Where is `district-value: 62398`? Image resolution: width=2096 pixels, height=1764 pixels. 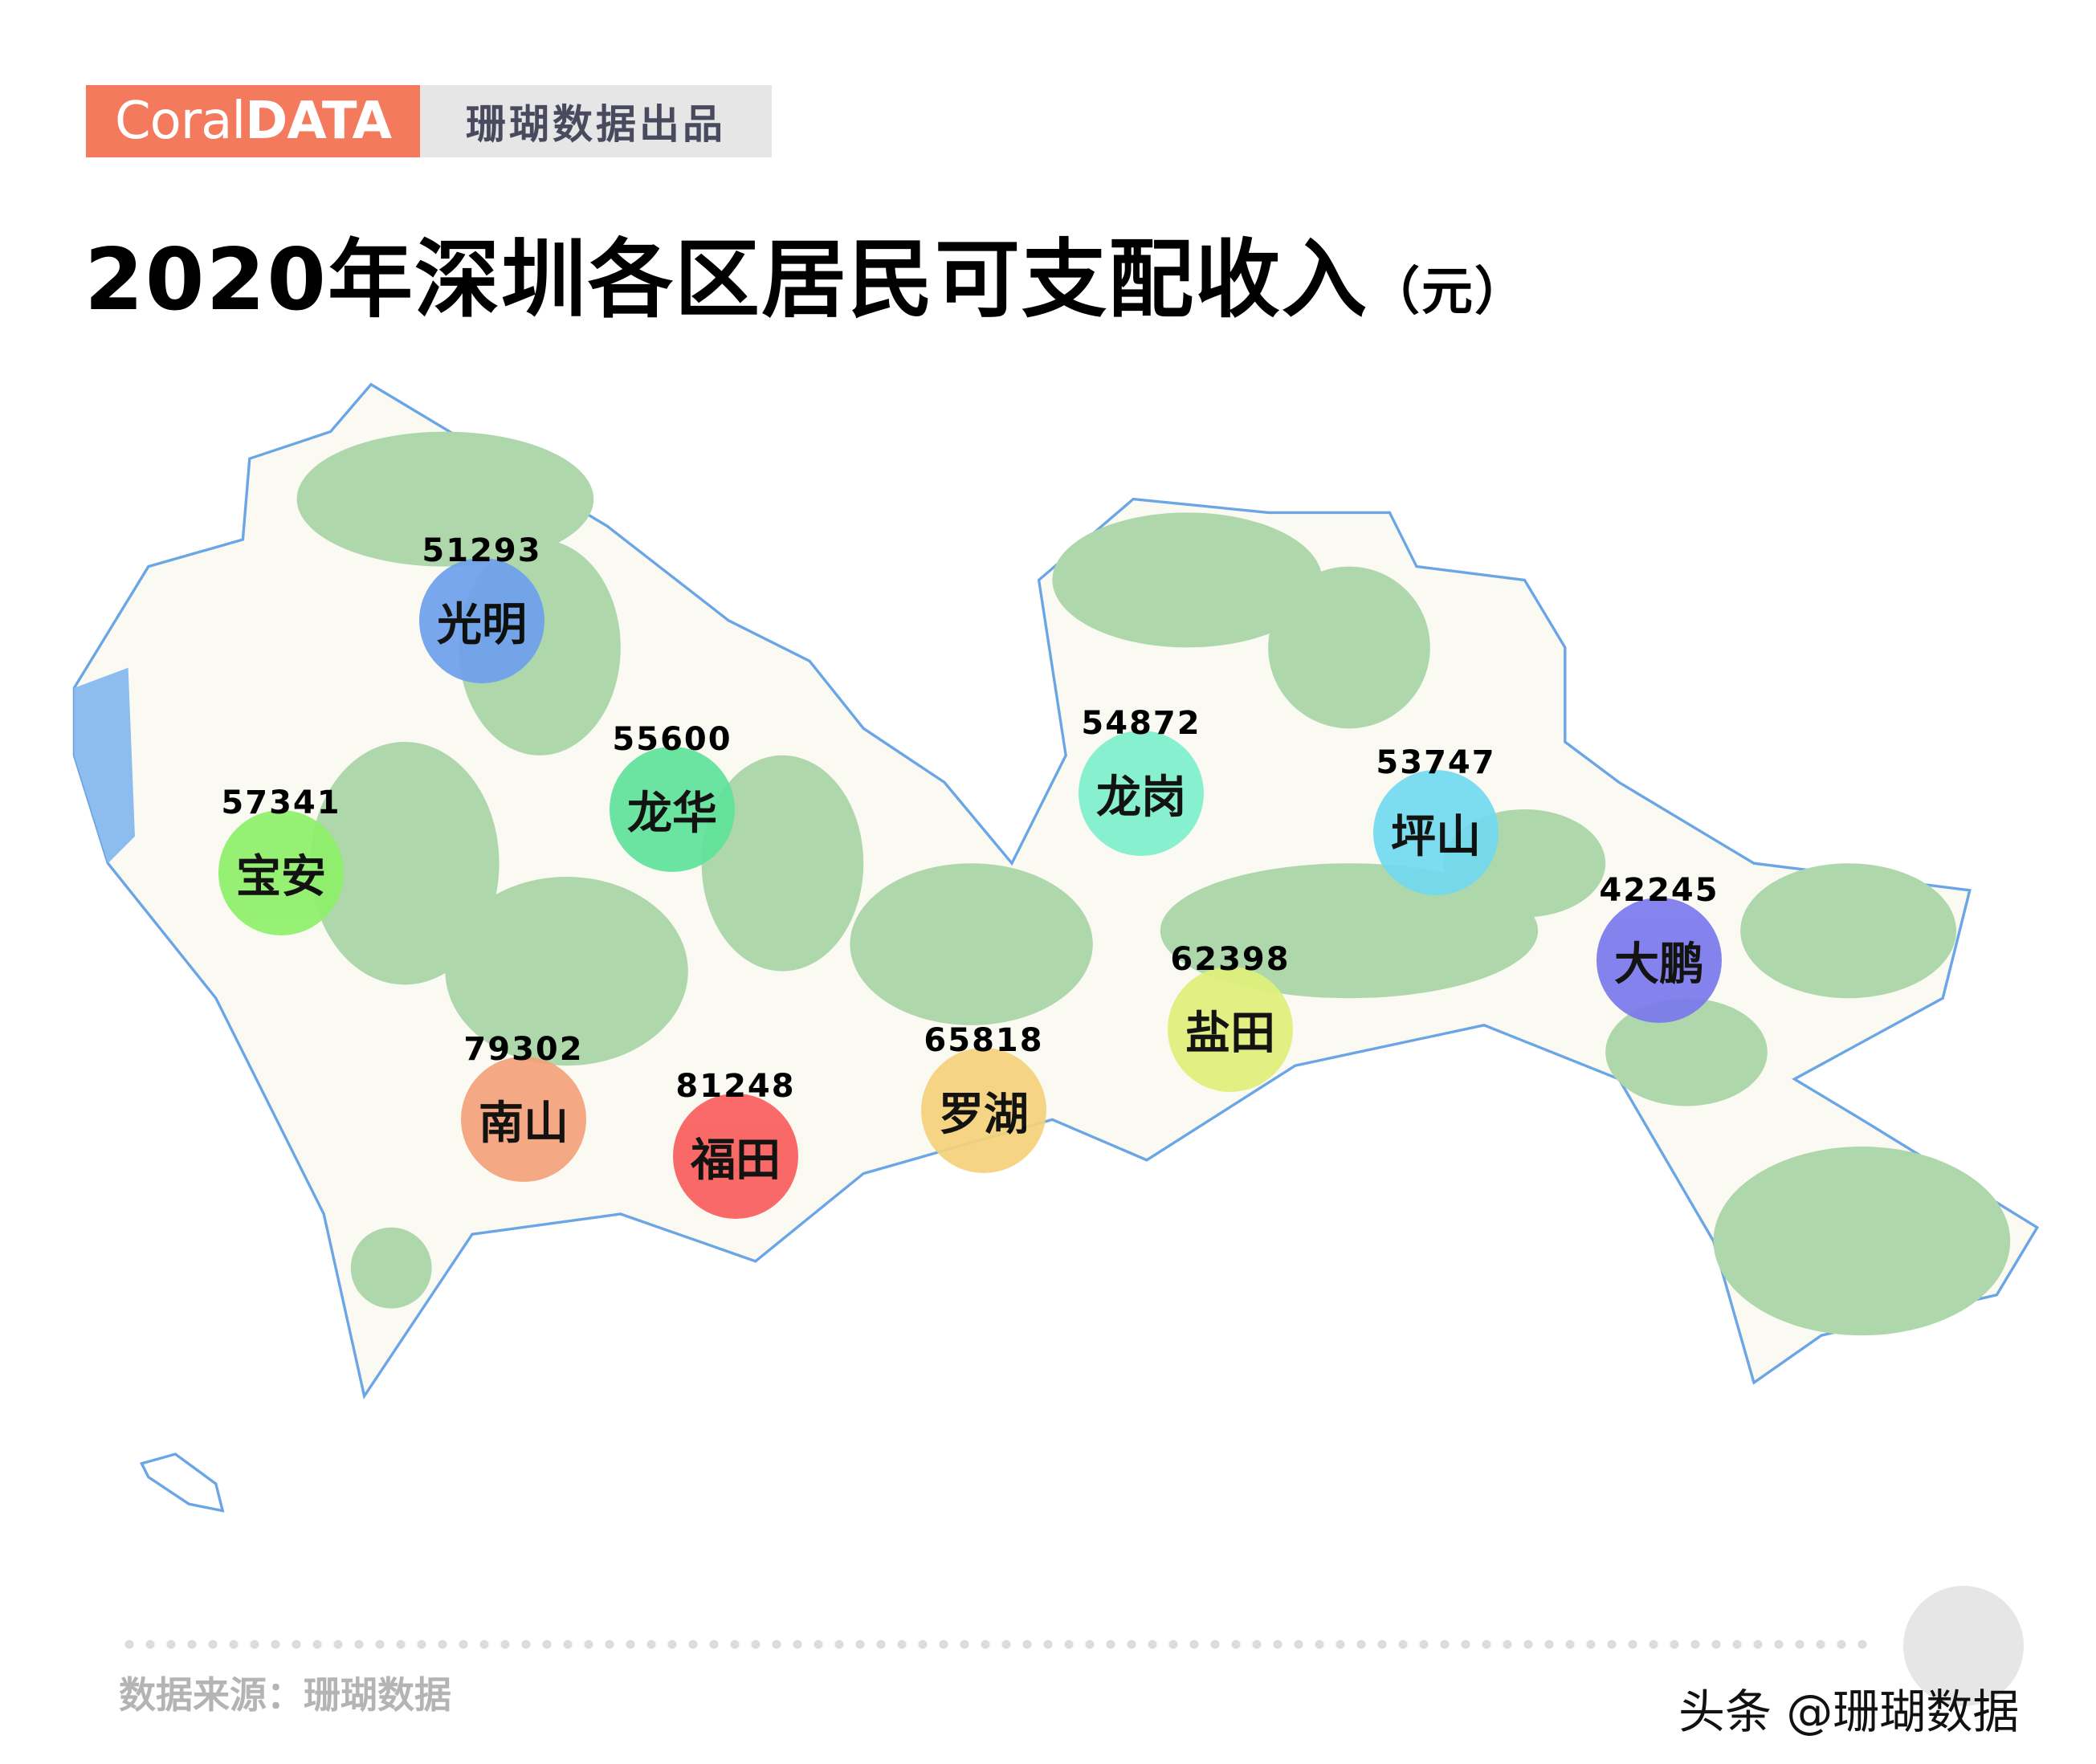
district-value: 62398 is located at coordinates (1230, 959).